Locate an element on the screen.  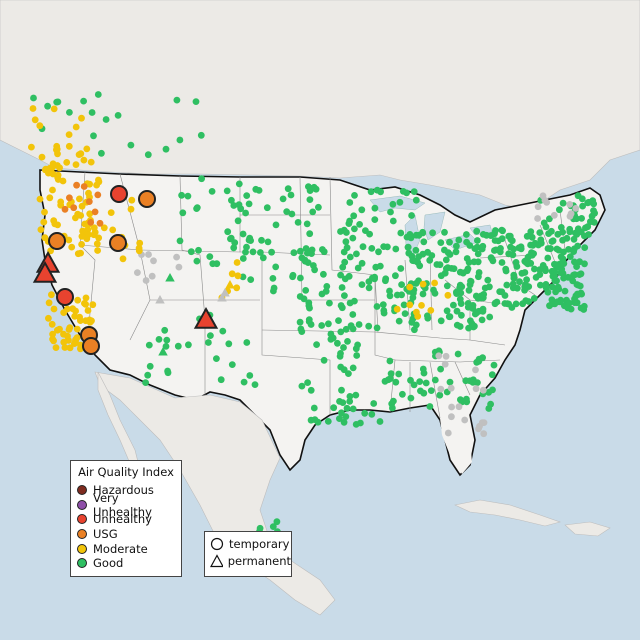
legend-label: Unhealthy is located at coordinates (122, 519).